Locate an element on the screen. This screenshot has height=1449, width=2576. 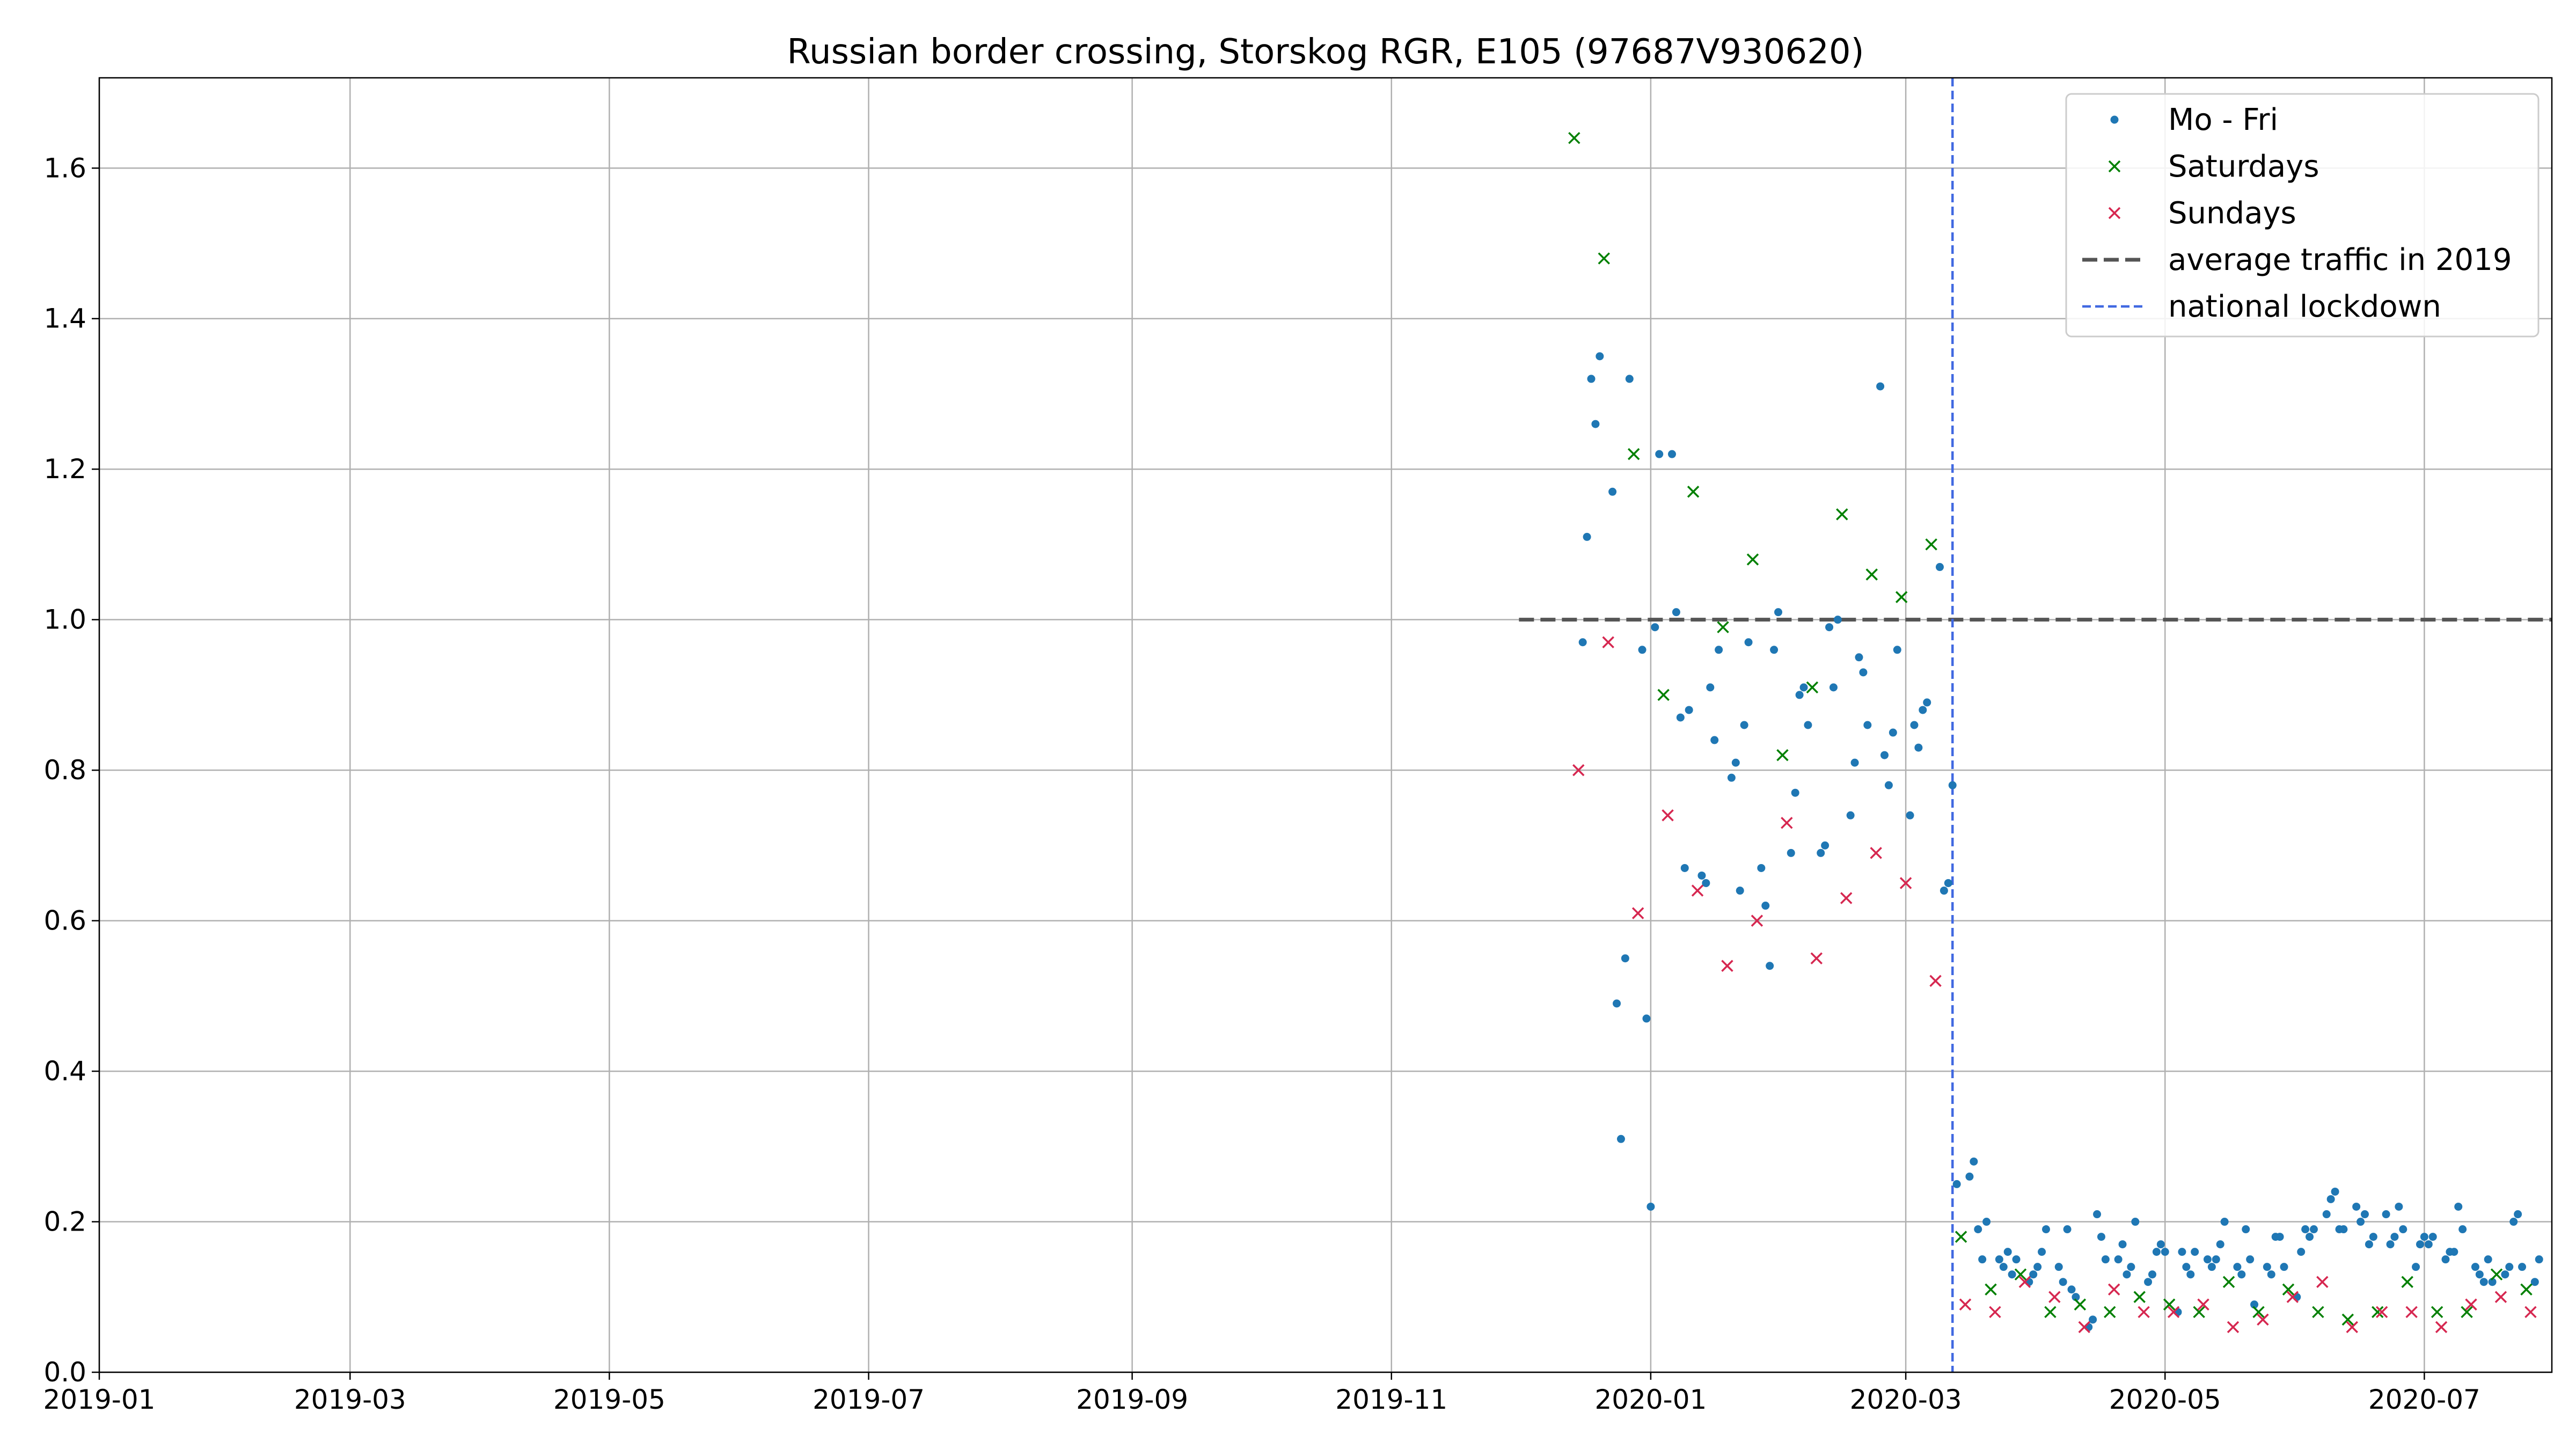
y-tick-label: 1.4 is located at coordinates (64, 318).